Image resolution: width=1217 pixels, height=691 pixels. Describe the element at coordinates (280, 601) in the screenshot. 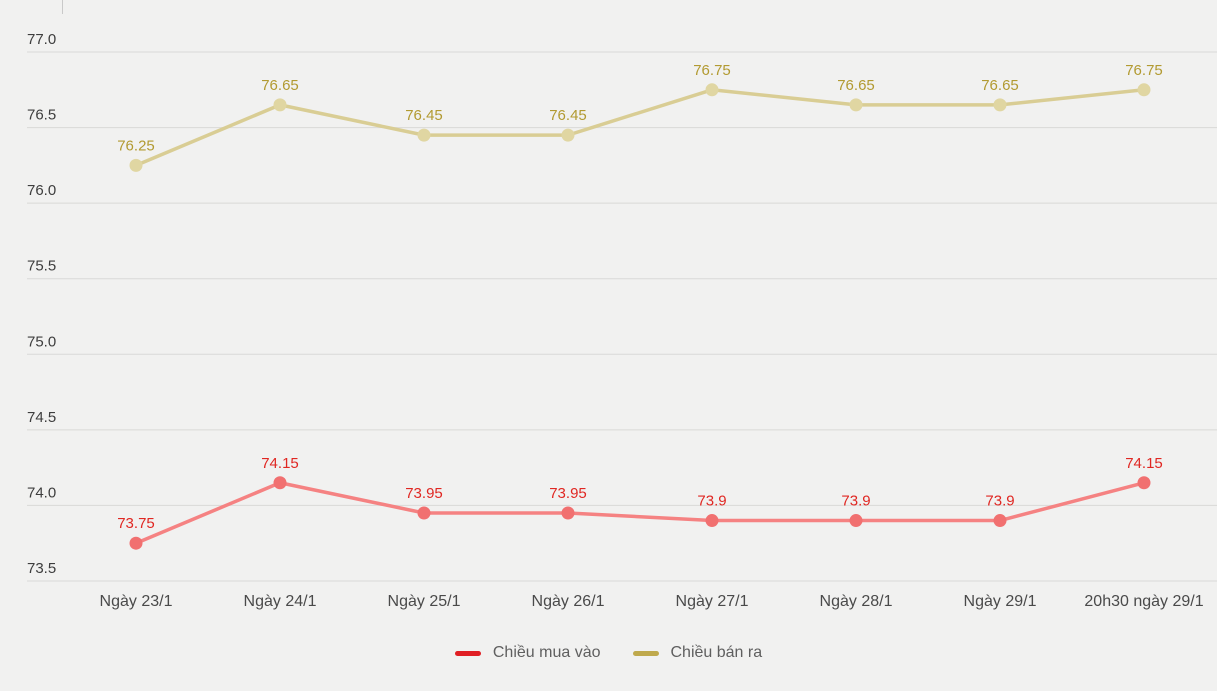

I see `x-axis-label: Ngày 24/1` at that location.